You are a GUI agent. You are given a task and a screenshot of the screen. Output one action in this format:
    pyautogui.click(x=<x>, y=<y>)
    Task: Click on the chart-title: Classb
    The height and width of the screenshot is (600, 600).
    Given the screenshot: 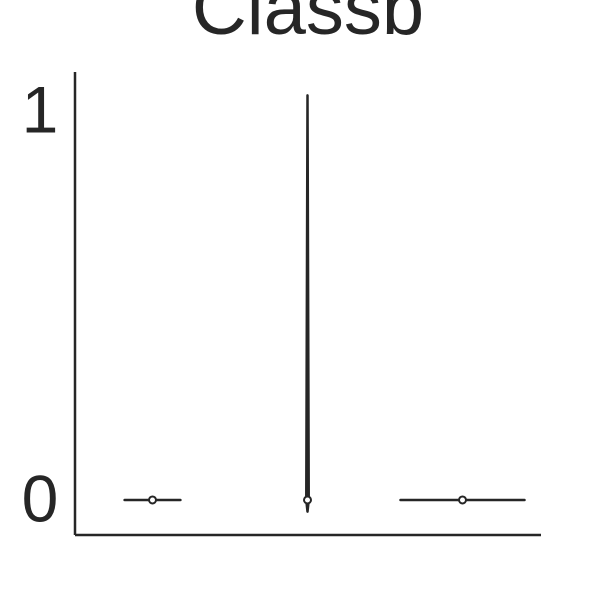 What is the action you would take?
    pyautogui.click(x=308, y=25)
    